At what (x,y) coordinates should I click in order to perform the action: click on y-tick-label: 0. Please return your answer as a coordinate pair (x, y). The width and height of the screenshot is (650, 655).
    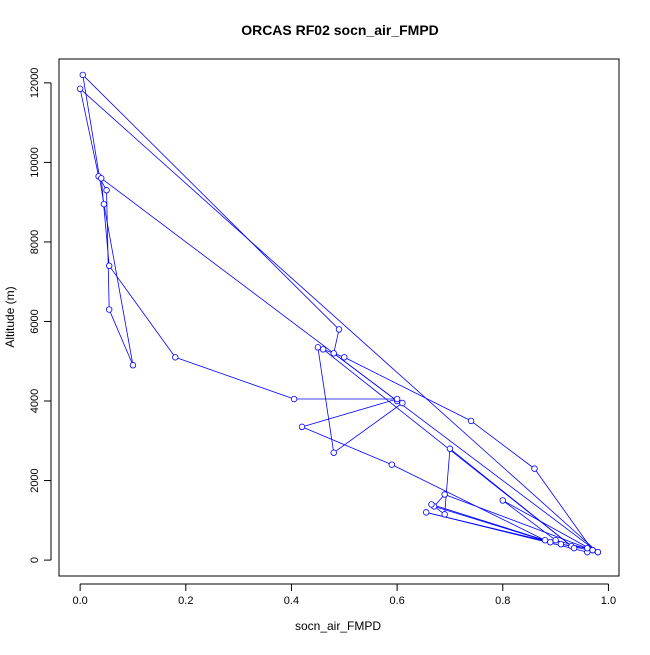
    Looking at the image, I should click on (35, 560).